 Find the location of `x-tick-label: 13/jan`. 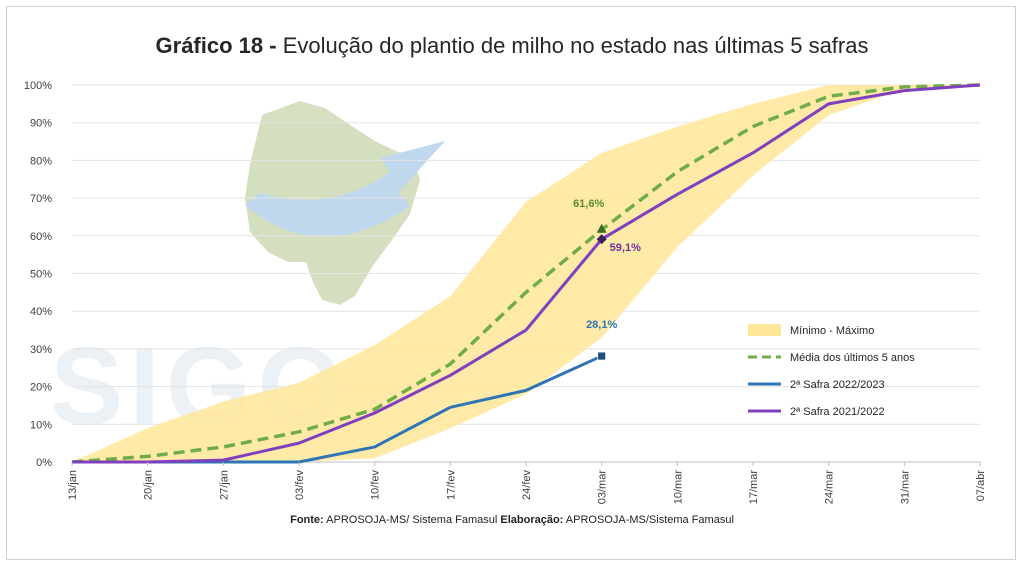

x-tick-label: 13/jan is located at coordinates (73, 485).